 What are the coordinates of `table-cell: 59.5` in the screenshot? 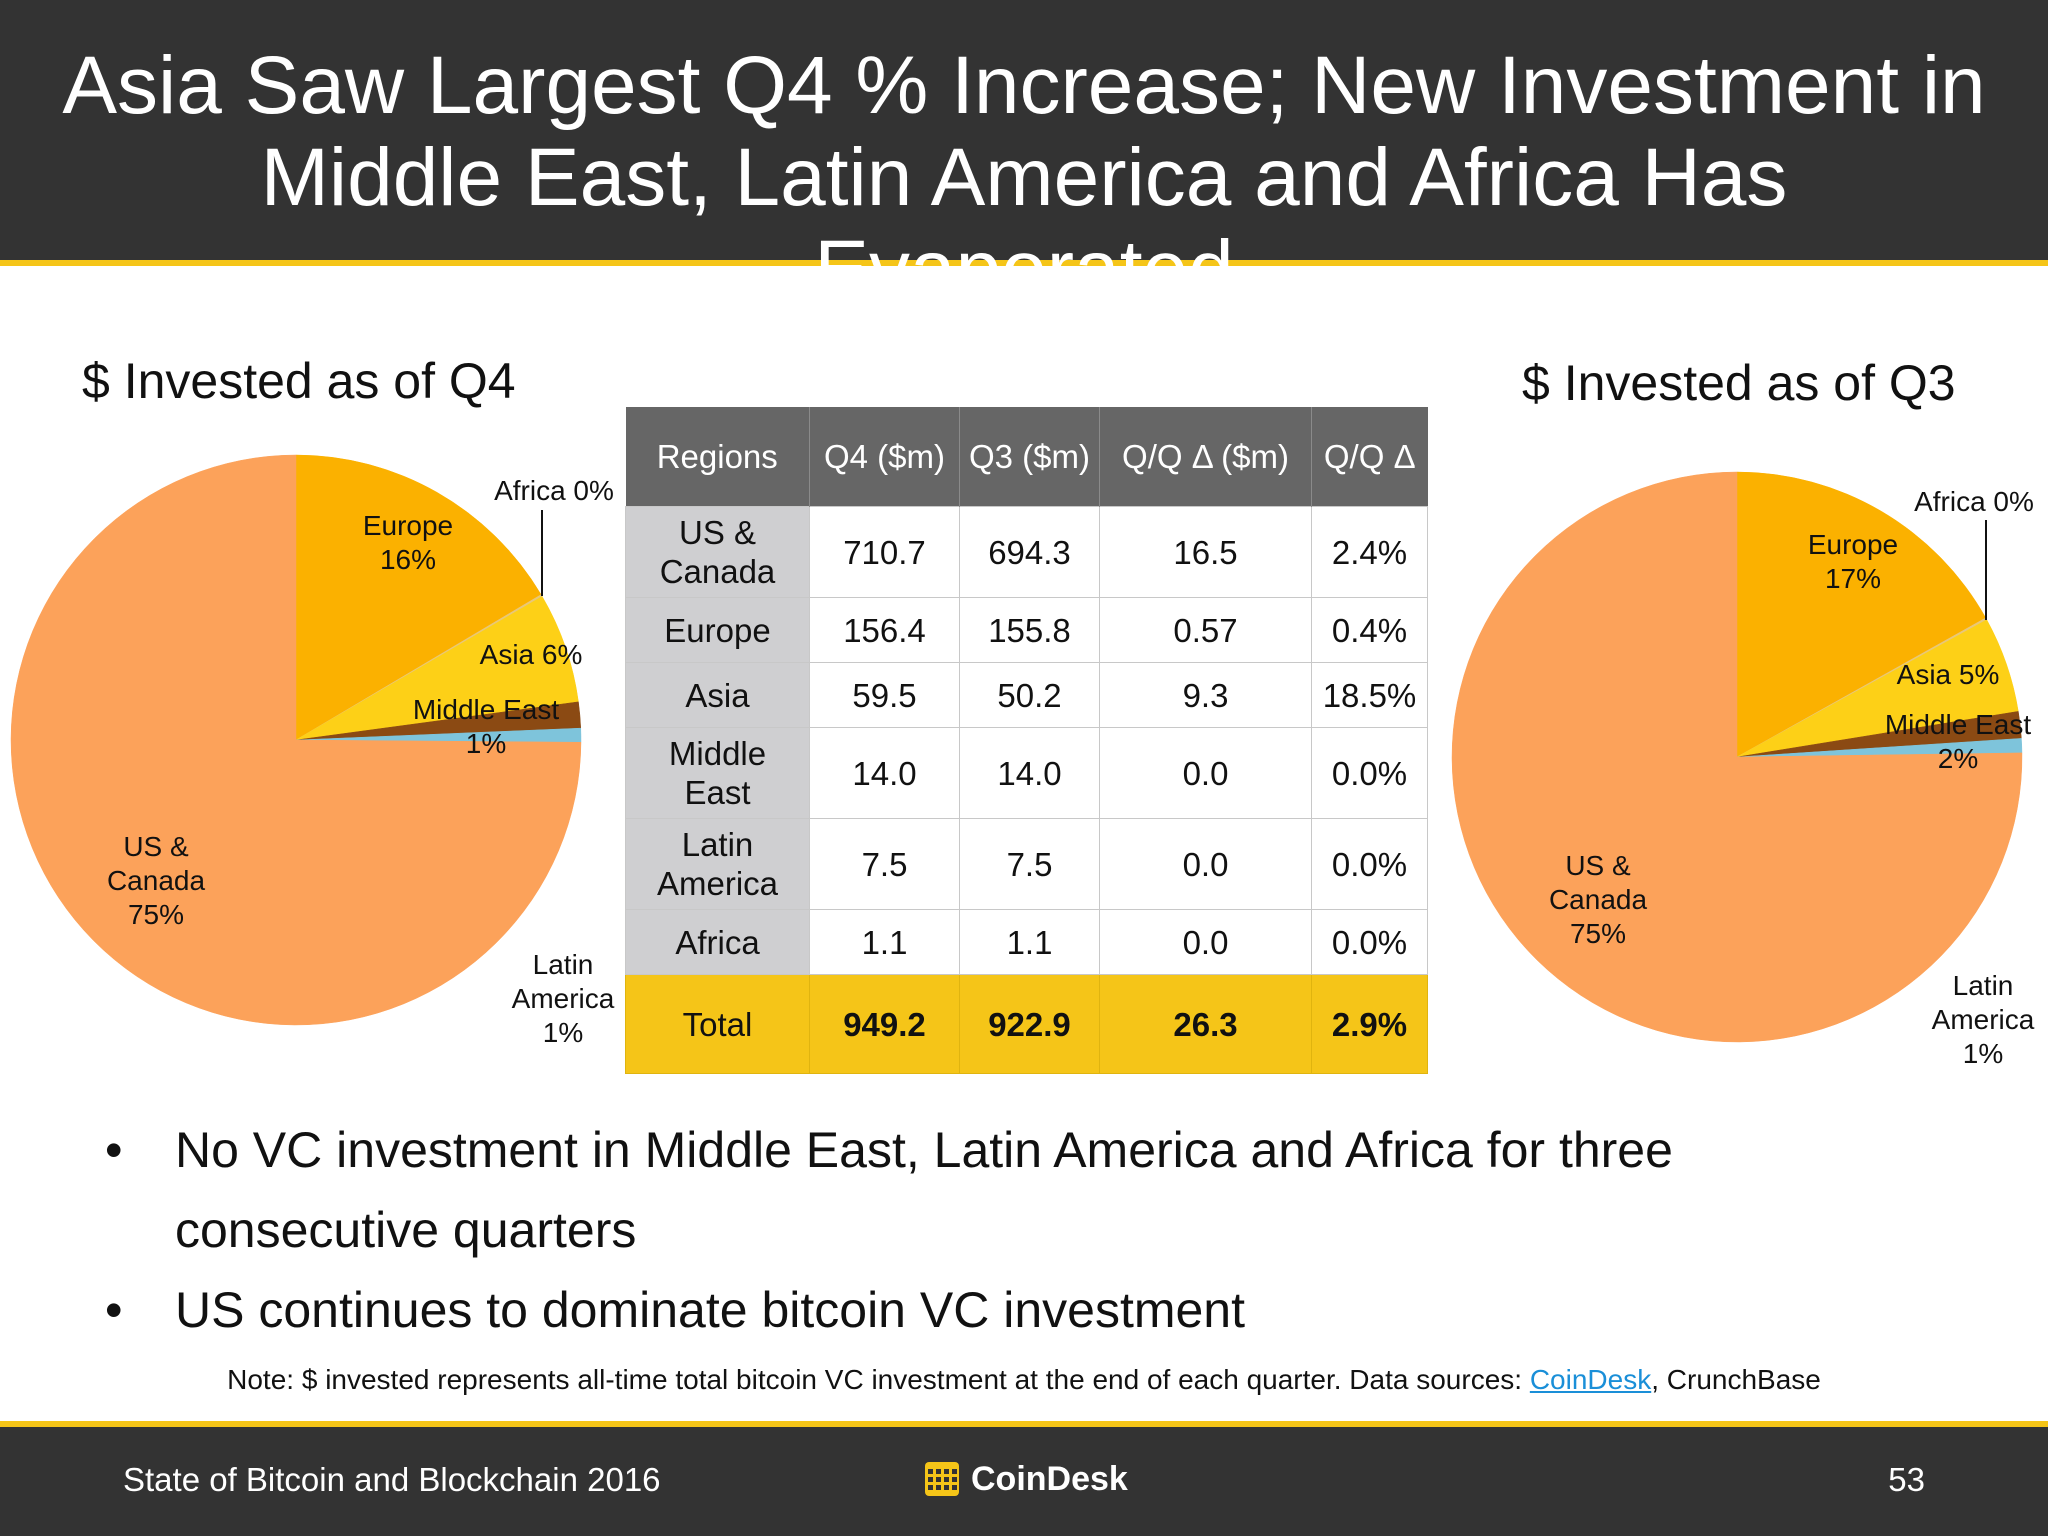 It's located at (884, 695).